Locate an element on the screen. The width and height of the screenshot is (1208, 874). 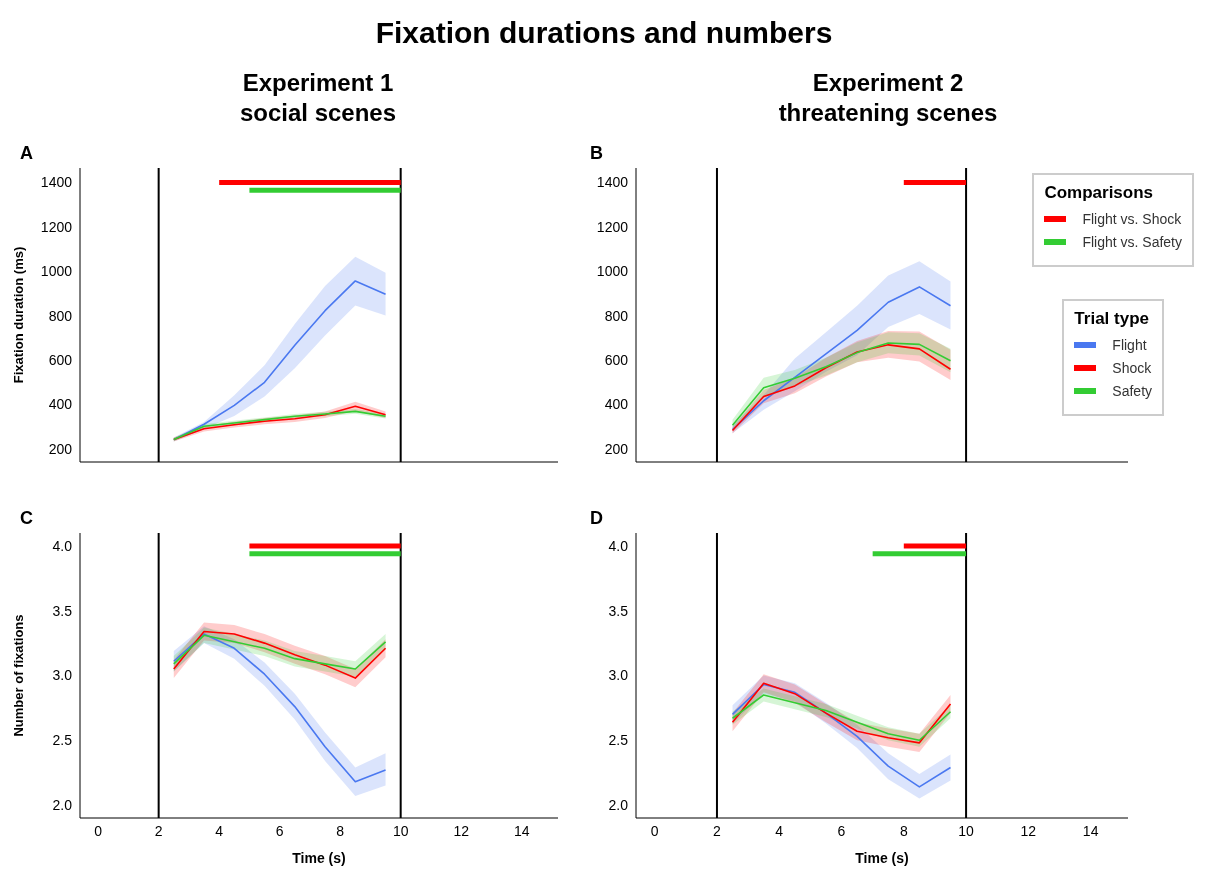
legend-label: Shock is located at coordinates (1132, 368).